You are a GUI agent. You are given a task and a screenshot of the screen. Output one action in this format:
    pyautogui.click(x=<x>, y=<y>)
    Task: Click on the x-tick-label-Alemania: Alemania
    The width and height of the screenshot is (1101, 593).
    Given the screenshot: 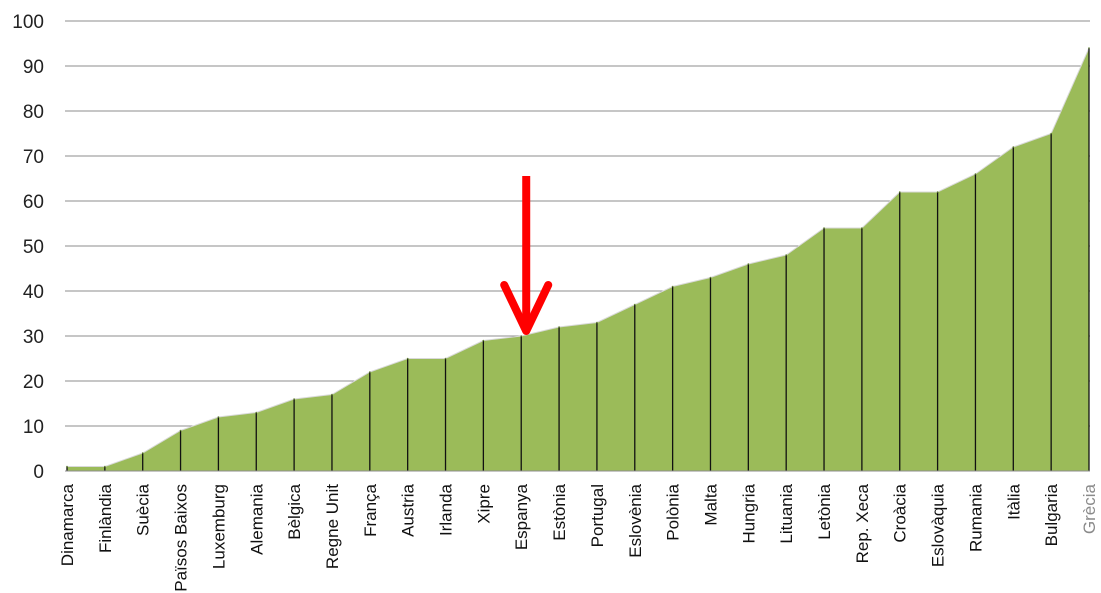 What is the action you would take?
    pyautogui.click(x=256, y=518)
    